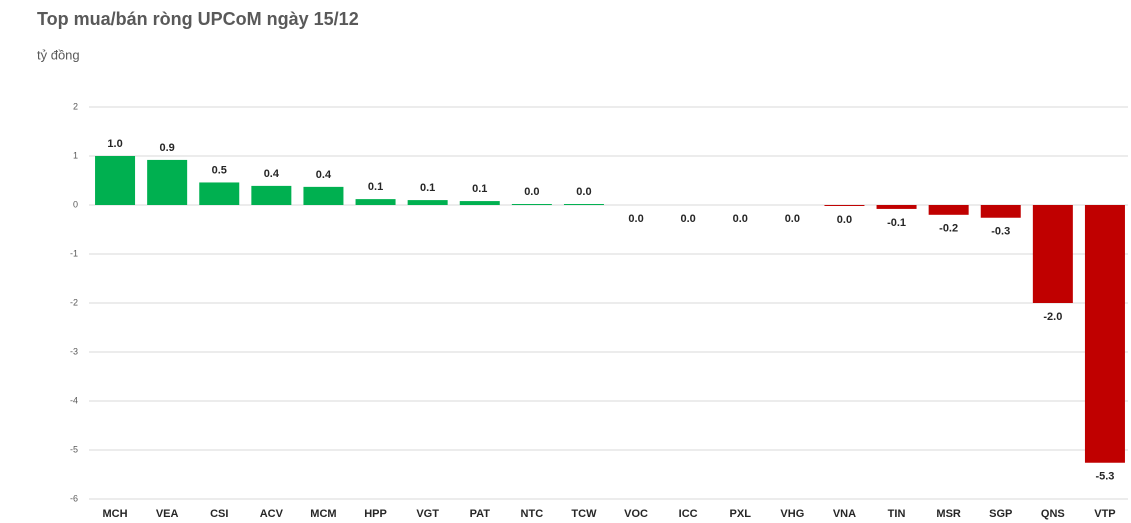  I want to click on x-tick-label: VHG, so click(792, 514).